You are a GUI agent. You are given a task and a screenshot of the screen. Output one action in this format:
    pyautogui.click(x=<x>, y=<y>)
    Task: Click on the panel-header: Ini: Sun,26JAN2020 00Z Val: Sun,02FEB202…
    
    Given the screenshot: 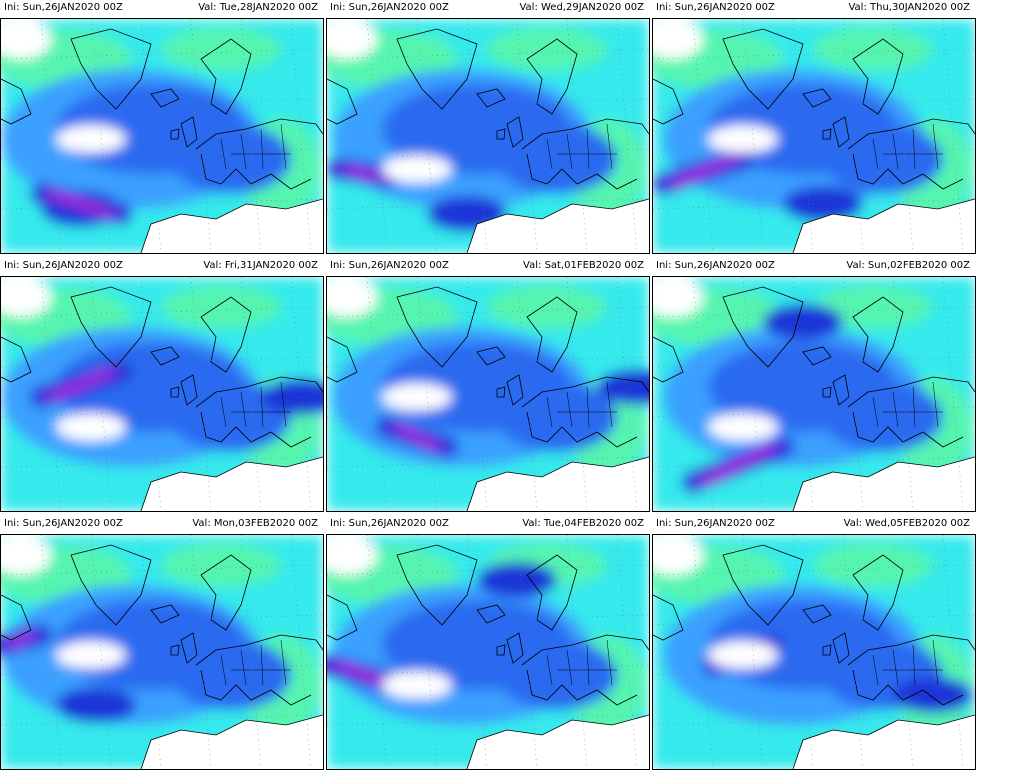 What is the action you would take?
    pyautogui.click(x=814, y=266)
    